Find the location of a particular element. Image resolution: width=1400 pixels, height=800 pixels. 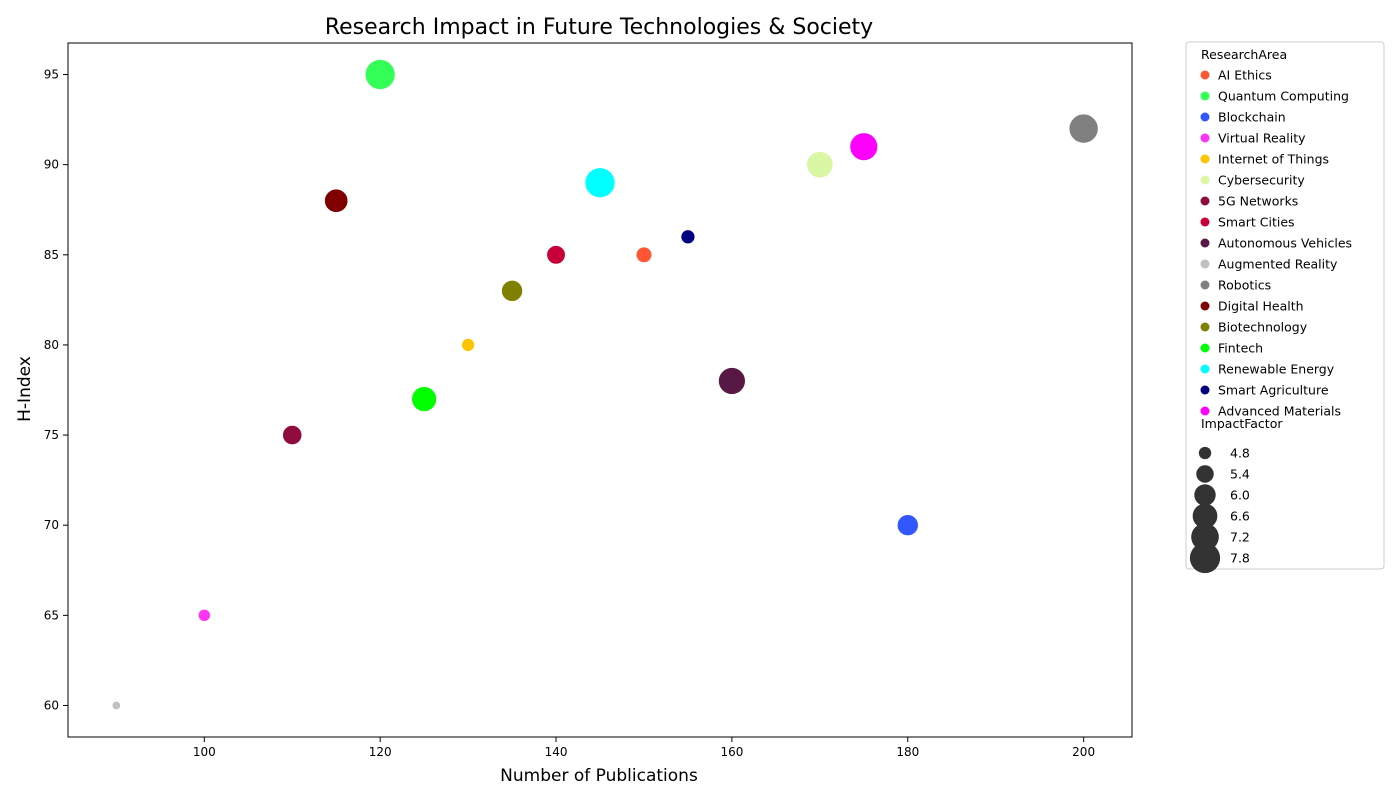

x-tick-label: 120 is located at coordinates (380, 752).